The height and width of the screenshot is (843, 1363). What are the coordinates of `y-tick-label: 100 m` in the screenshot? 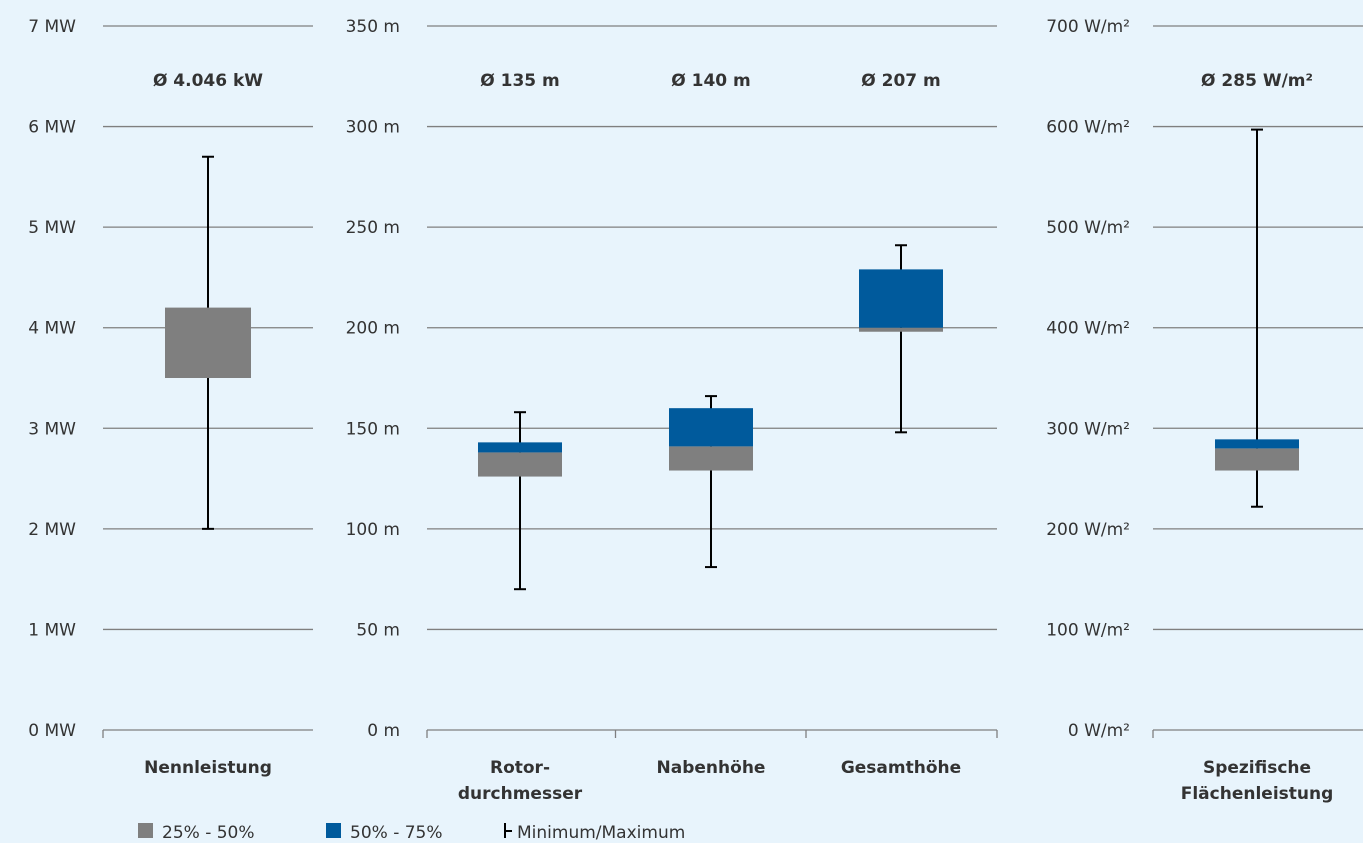 It's located at (373, 530).